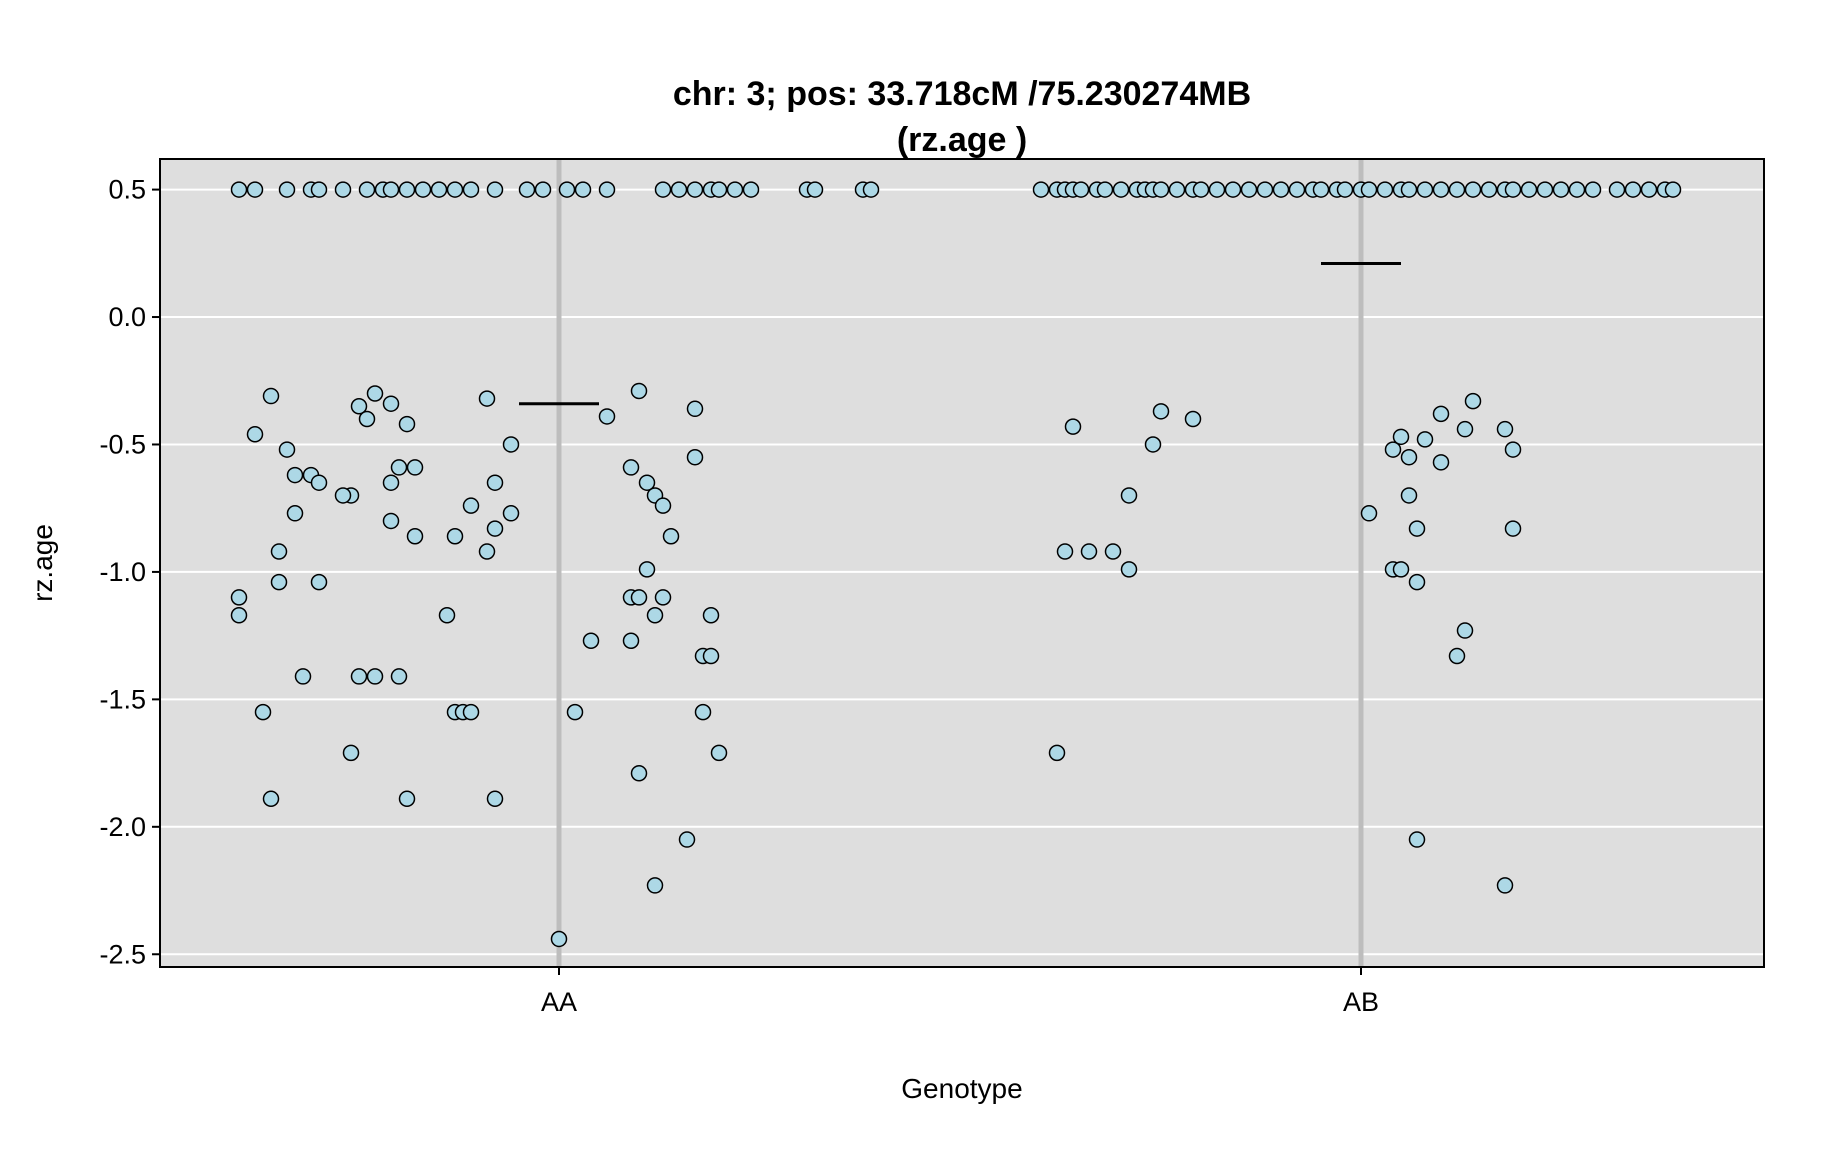 This screenshot has height=1152, width=1824. I want to click on y-tick-label: -0.5, so click(122, 444).